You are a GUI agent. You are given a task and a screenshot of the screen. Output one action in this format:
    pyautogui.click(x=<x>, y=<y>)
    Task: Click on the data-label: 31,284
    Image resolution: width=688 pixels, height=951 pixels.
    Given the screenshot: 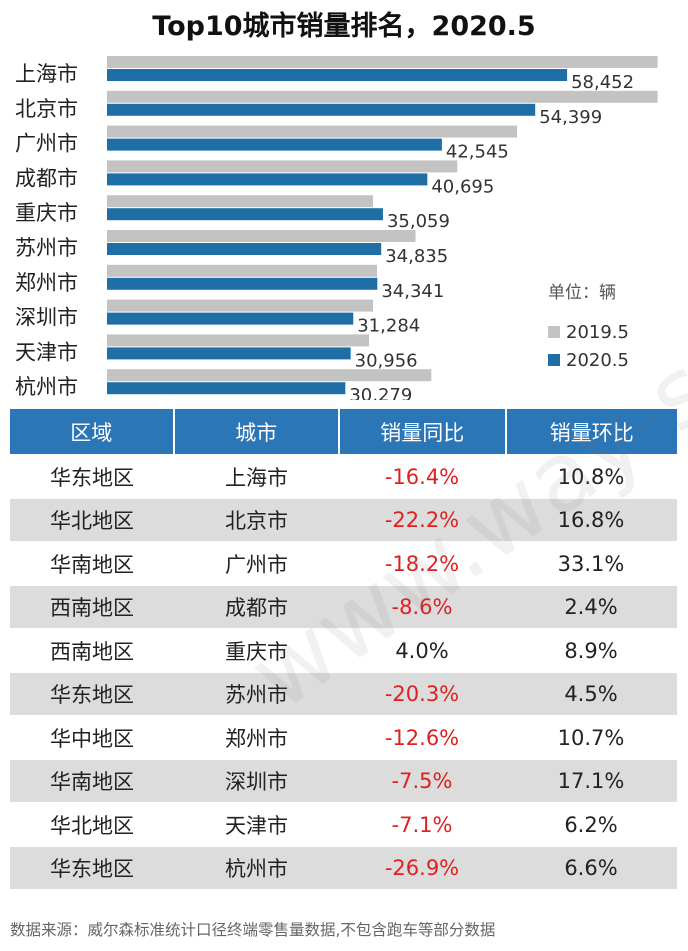 What is the action you would take?
    pyautogui.click(x=388, y=326)
    